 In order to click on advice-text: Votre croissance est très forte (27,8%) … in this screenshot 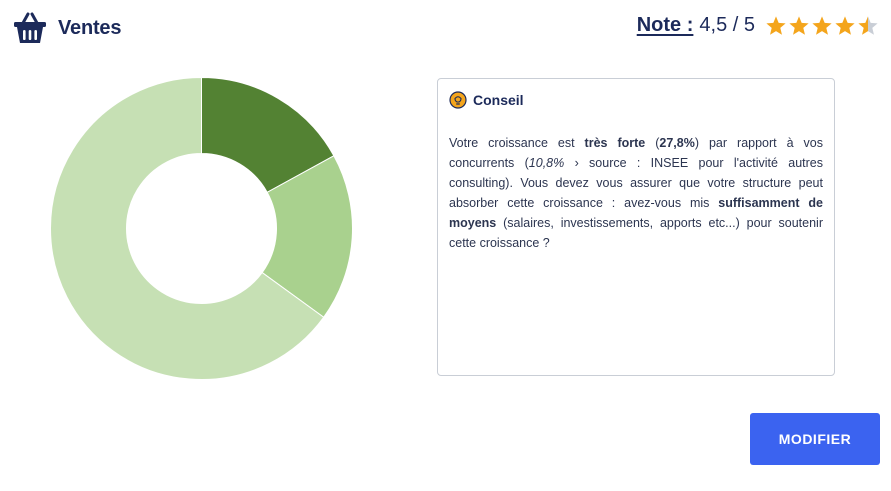, I will do `click(636, 193)`.